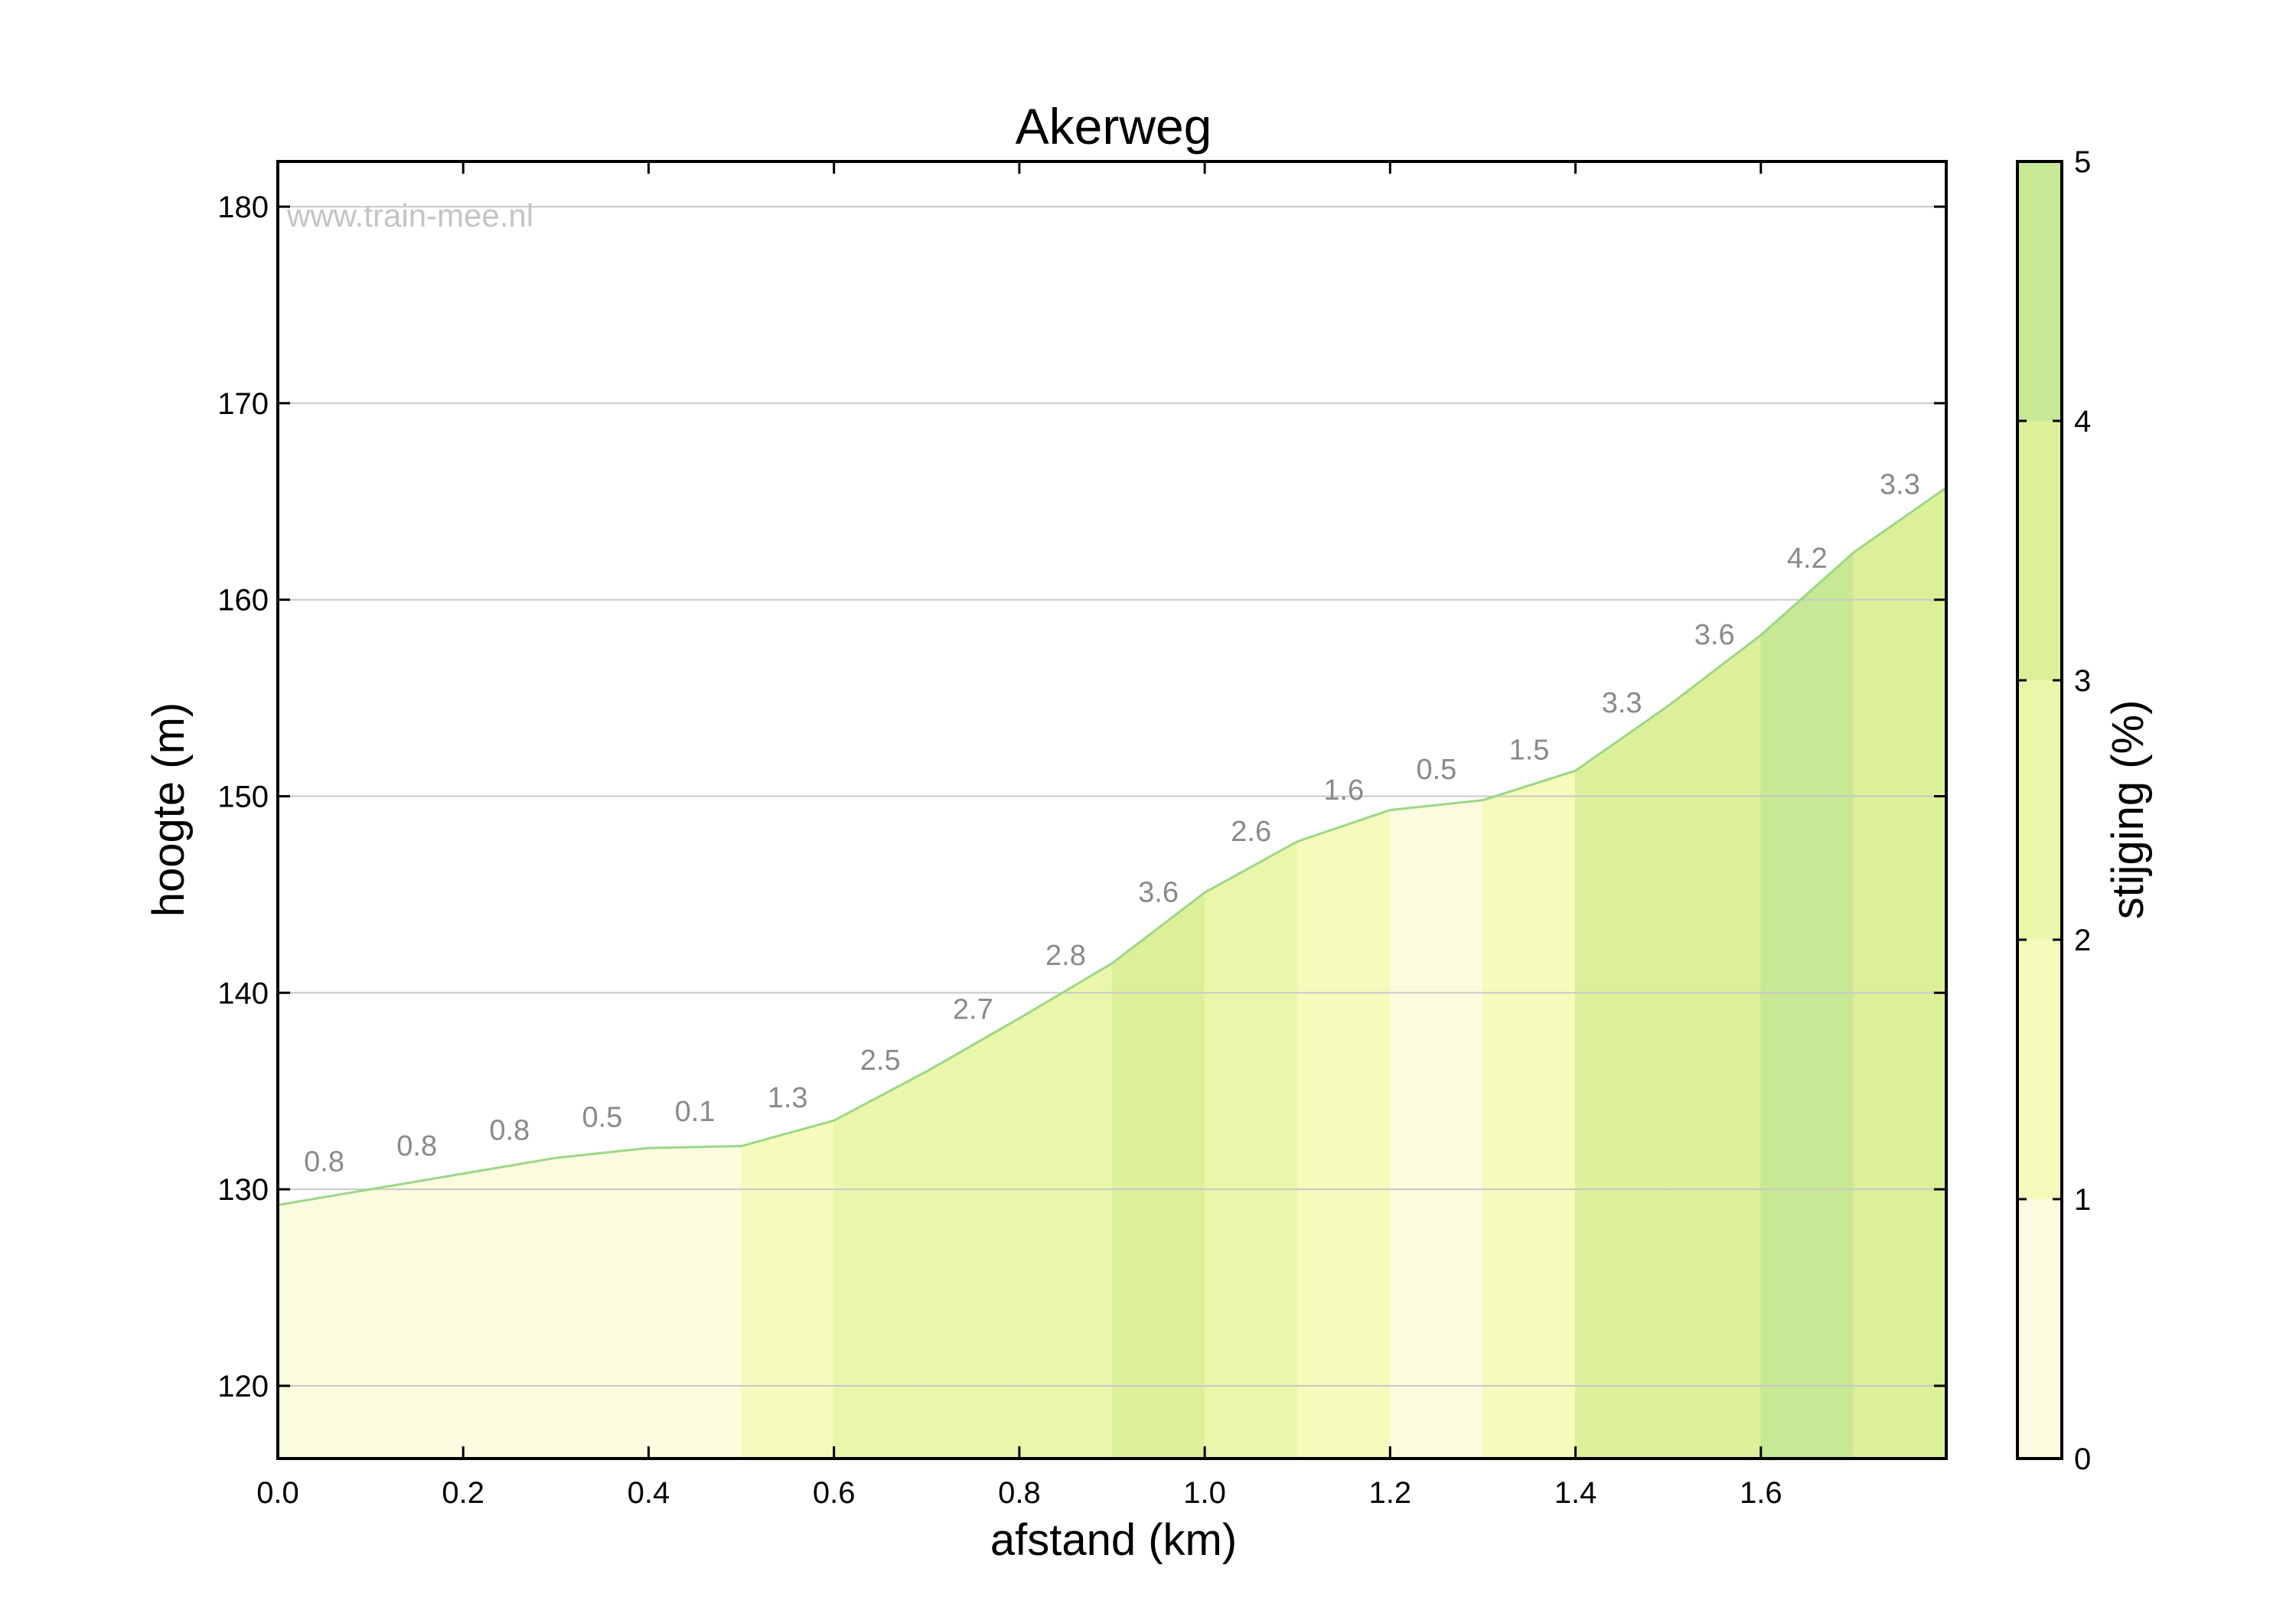 The height and width of the screenshot is (1607, 2296). Describe the element at coordinates (243, 1190) in the screenshot. I see `y-tick-label: 130` at that location.